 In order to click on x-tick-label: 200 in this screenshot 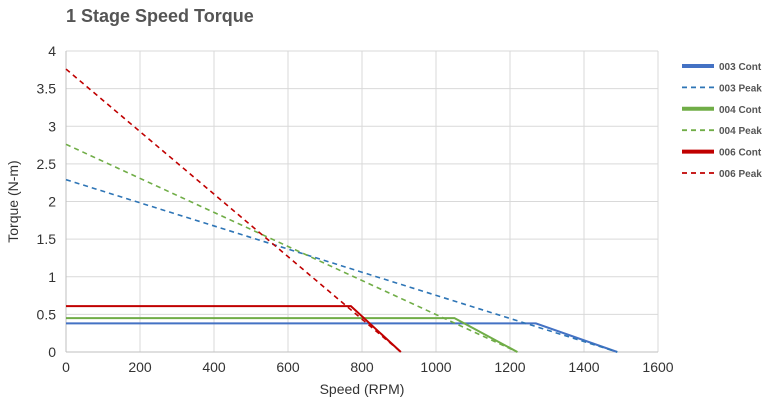, I will do `click(140, 367)`.